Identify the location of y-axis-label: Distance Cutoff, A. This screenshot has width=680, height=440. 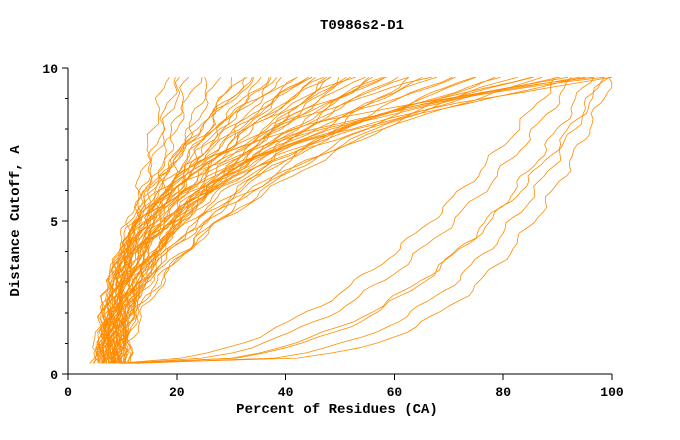
(16, 221).